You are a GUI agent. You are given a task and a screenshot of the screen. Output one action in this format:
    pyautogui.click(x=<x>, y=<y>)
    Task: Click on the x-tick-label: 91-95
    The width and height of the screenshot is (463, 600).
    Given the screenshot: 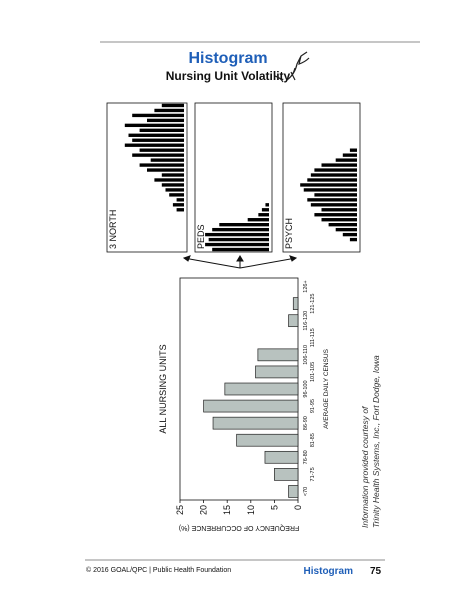 What is the action you would take?
    pyautogui.click(x=313, y=406)
    